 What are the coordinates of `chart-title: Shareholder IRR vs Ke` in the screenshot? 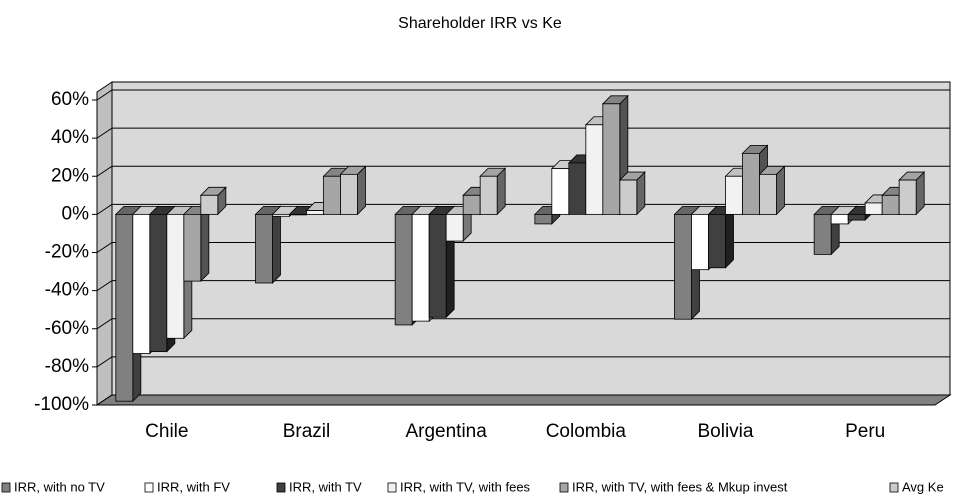 It's located at (480, 23).